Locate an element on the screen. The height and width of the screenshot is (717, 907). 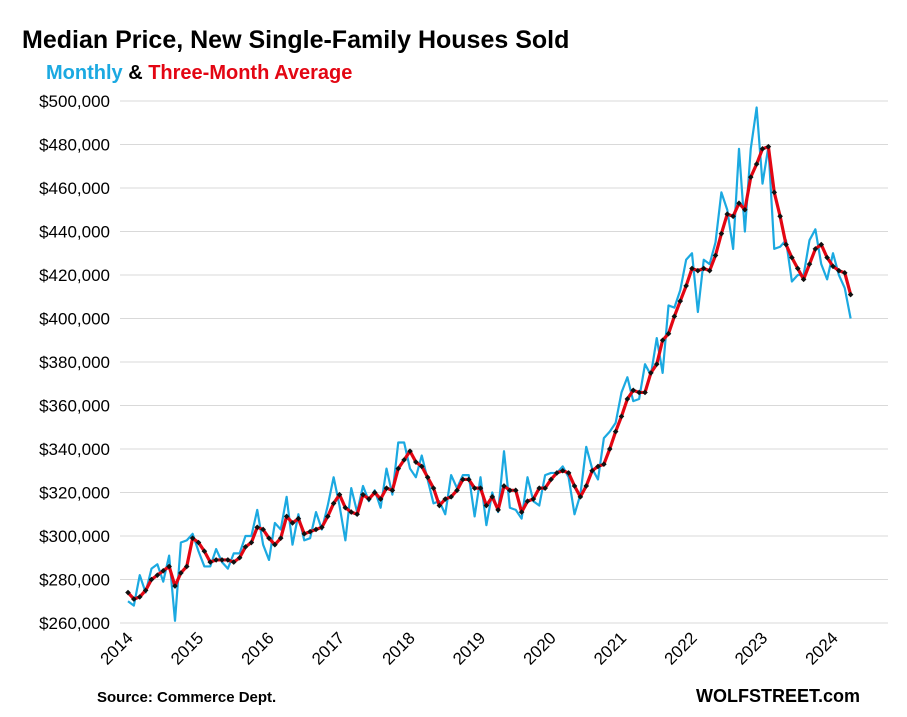
chart-subtitle: Monthly & Three-Month Average is located at coordinates (199, 73).